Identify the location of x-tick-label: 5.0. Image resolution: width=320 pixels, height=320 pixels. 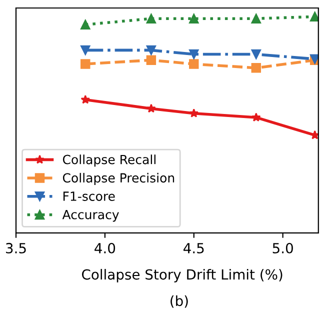
(282, 248).